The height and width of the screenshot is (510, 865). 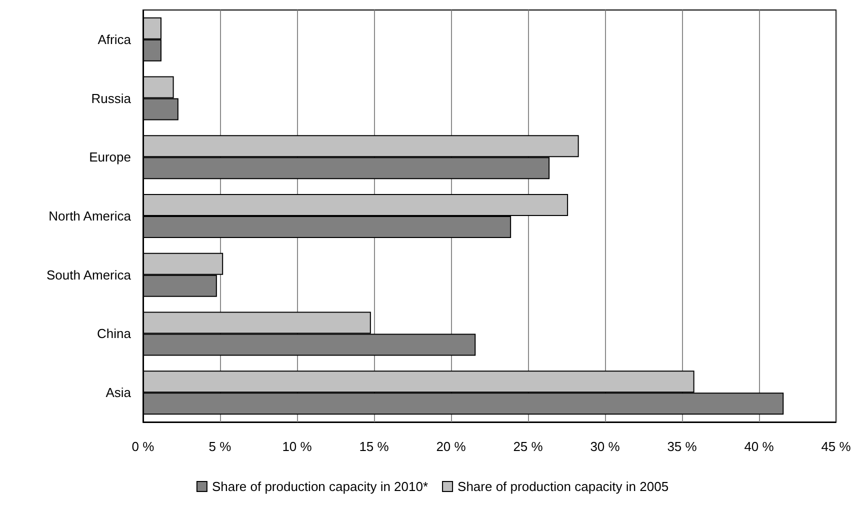 I want to click on x-tick-label: 45 %, so click(x=836, y=446).